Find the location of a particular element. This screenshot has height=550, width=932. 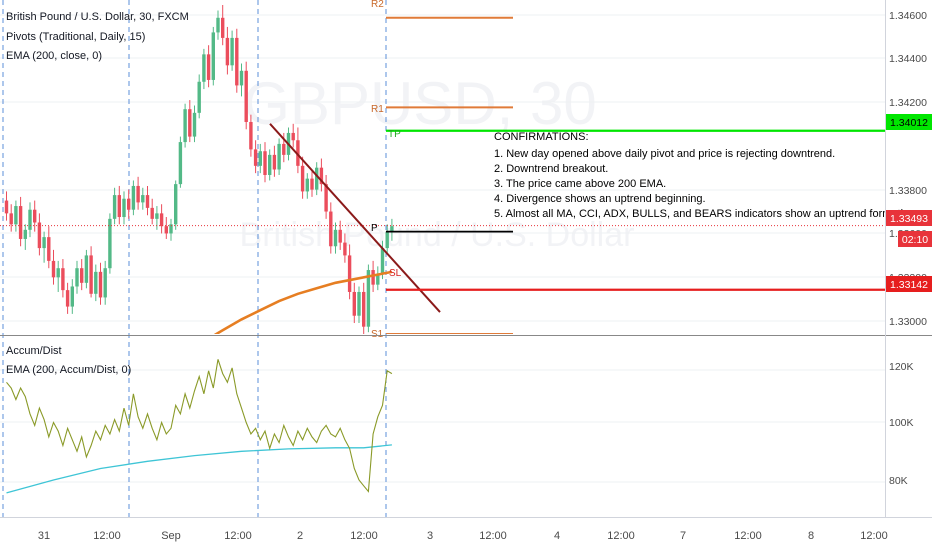

symbol-title: British Pound / U.S. Dollar, 30, FXCM is located at coordinates (97, 17).